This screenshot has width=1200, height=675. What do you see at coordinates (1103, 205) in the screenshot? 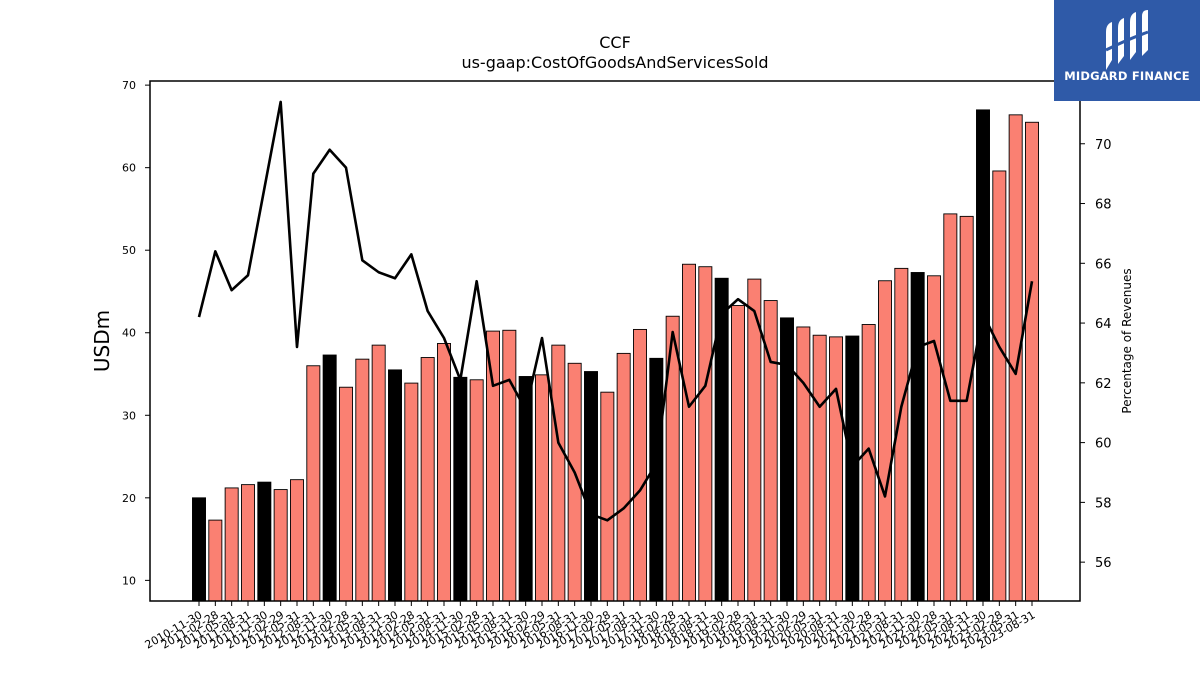
I see `y2-tick-label: 68` at bounding box center [1103, 205].